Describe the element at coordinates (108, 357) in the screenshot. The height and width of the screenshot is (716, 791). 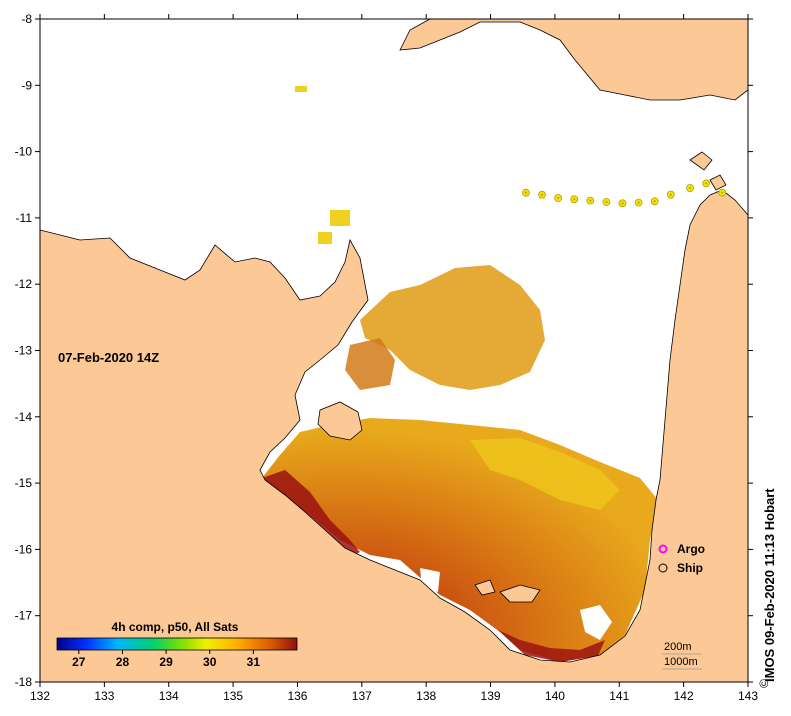
I see `timestamp-label: 07-Feb-2020 14Z` at that location.